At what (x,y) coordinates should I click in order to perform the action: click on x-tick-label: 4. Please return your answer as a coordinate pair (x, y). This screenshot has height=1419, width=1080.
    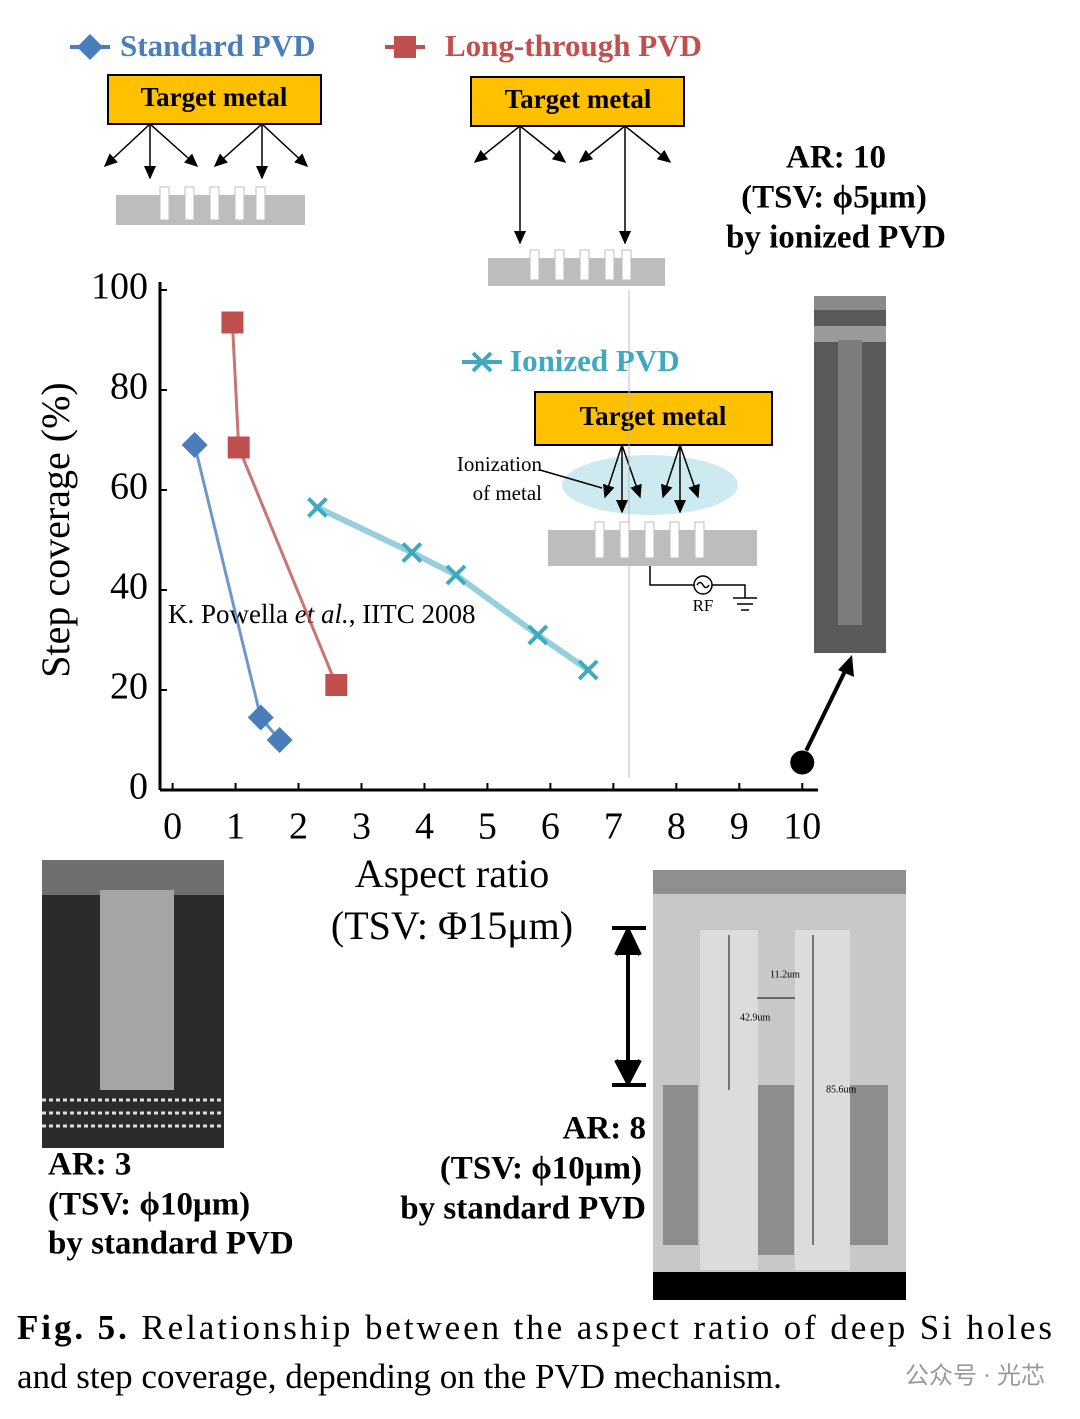
    Looking at the image, I should click on (424, 827).